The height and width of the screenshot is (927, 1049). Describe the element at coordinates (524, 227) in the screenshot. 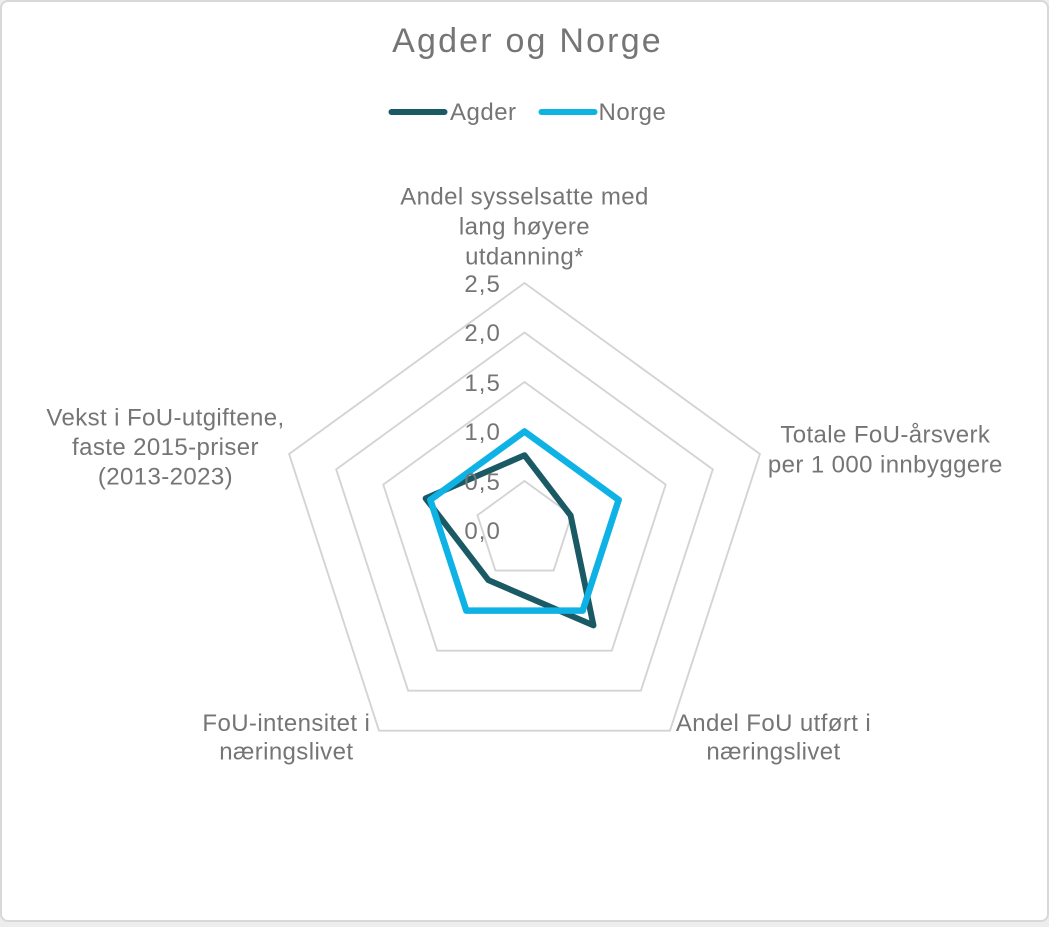

I see `svg-text: lang høyere` at that location.